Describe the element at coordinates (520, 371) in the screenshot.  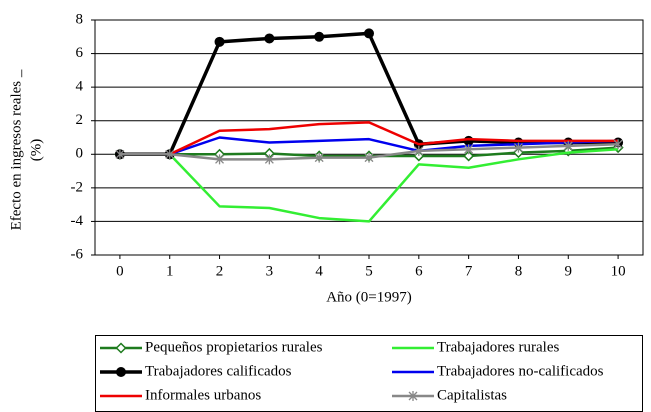
I see `legend-label: Trabajadores no-calificados` at that location.